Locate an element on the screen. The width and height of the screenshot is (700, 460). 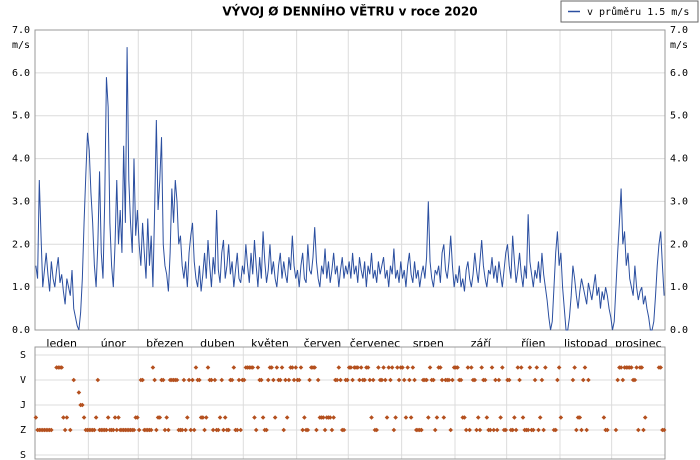
y-tick-label: Z is located at coordinates (23, 430).